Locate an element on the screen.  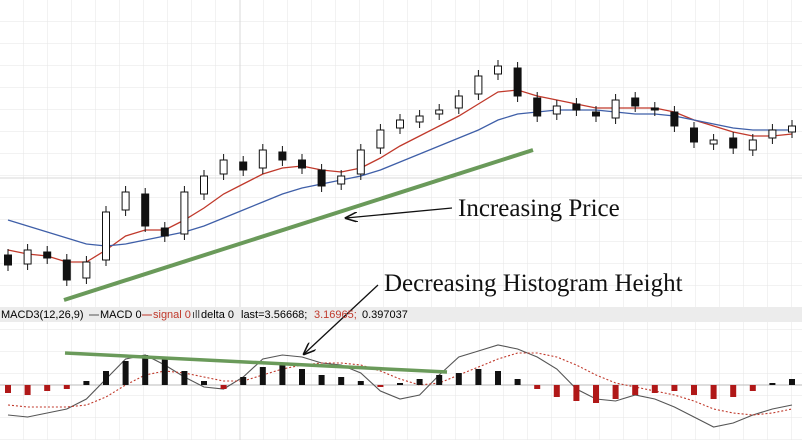
indicator-line is located at coordinates (400, 384).